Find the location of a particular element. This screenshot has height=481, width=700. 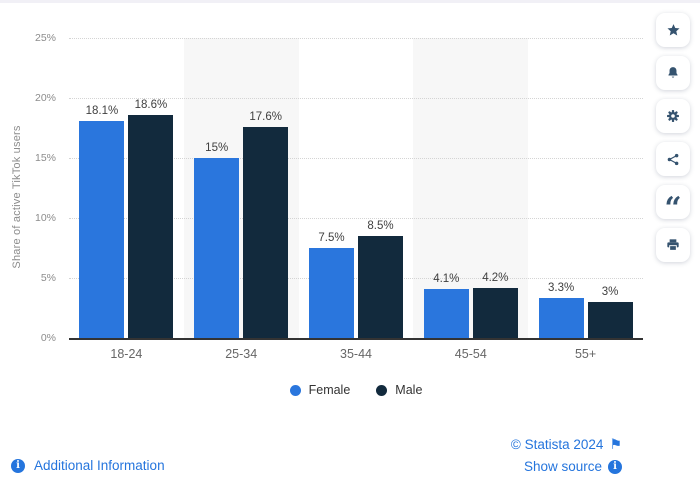

y-tick-label: 15% is located at coordinates (45, 158).